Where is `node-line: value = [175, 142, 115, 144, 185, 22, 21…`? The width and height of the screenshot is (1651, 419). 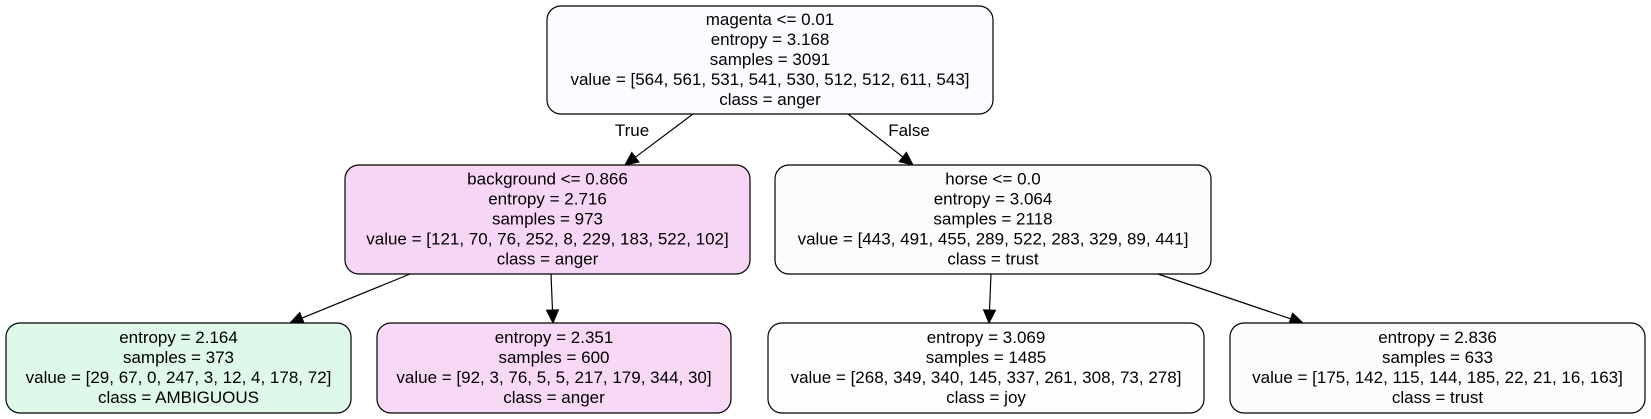
node-line: value = [175, 142, 115, 144, 185, 22, 21… is located at coordinates (1437, 377).